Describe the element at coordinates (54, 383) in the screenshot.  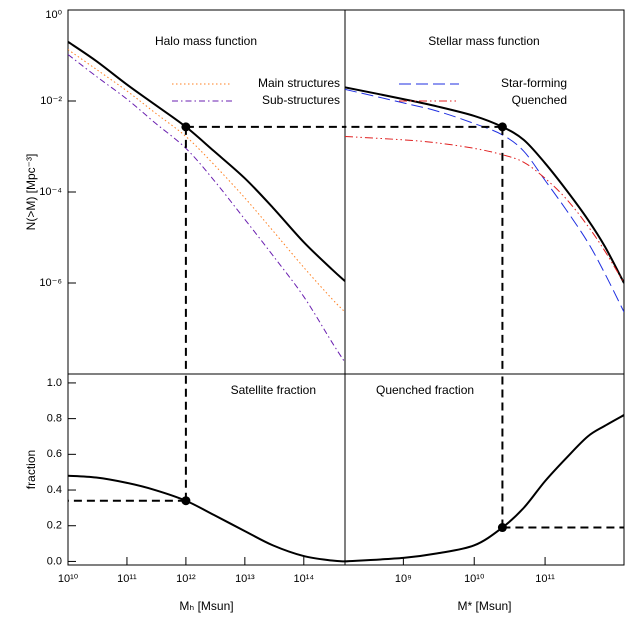
I see `y-tick-label: 1.0` at that location.